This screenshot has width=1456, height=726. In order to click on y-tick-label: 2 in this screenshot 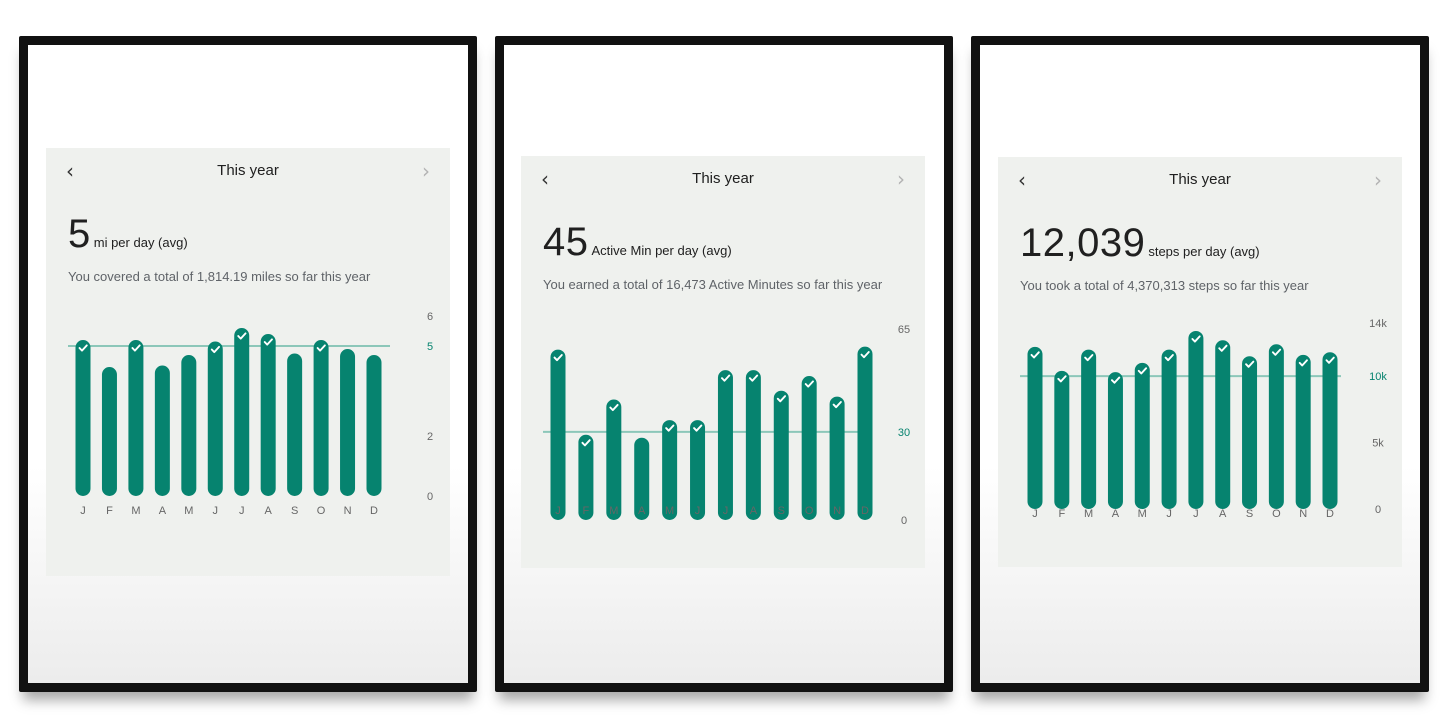, I will do `click(430, 437)`.